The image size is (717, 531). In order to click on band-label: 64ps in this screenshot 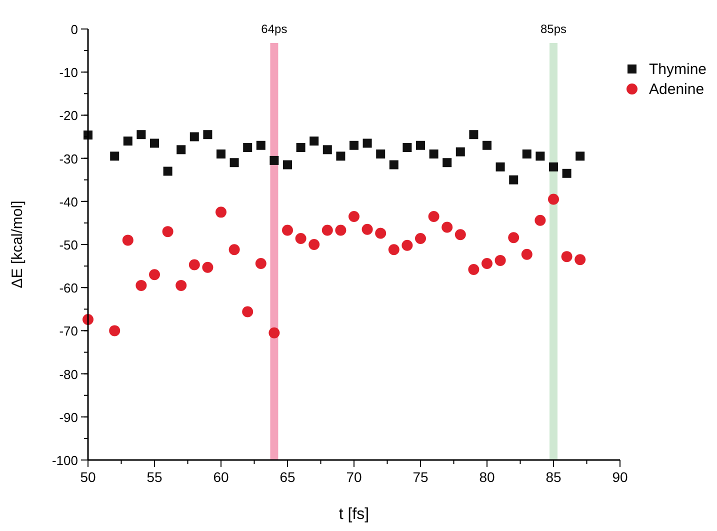, I will do `click(274, 29)`.